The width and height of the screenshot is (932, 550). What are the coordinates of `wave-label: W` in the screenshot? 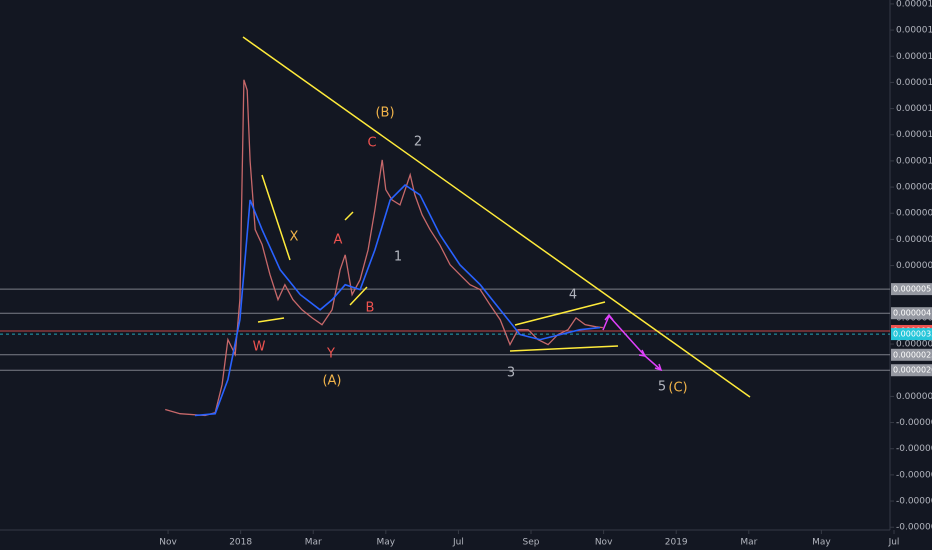 It's located at (259, 347).